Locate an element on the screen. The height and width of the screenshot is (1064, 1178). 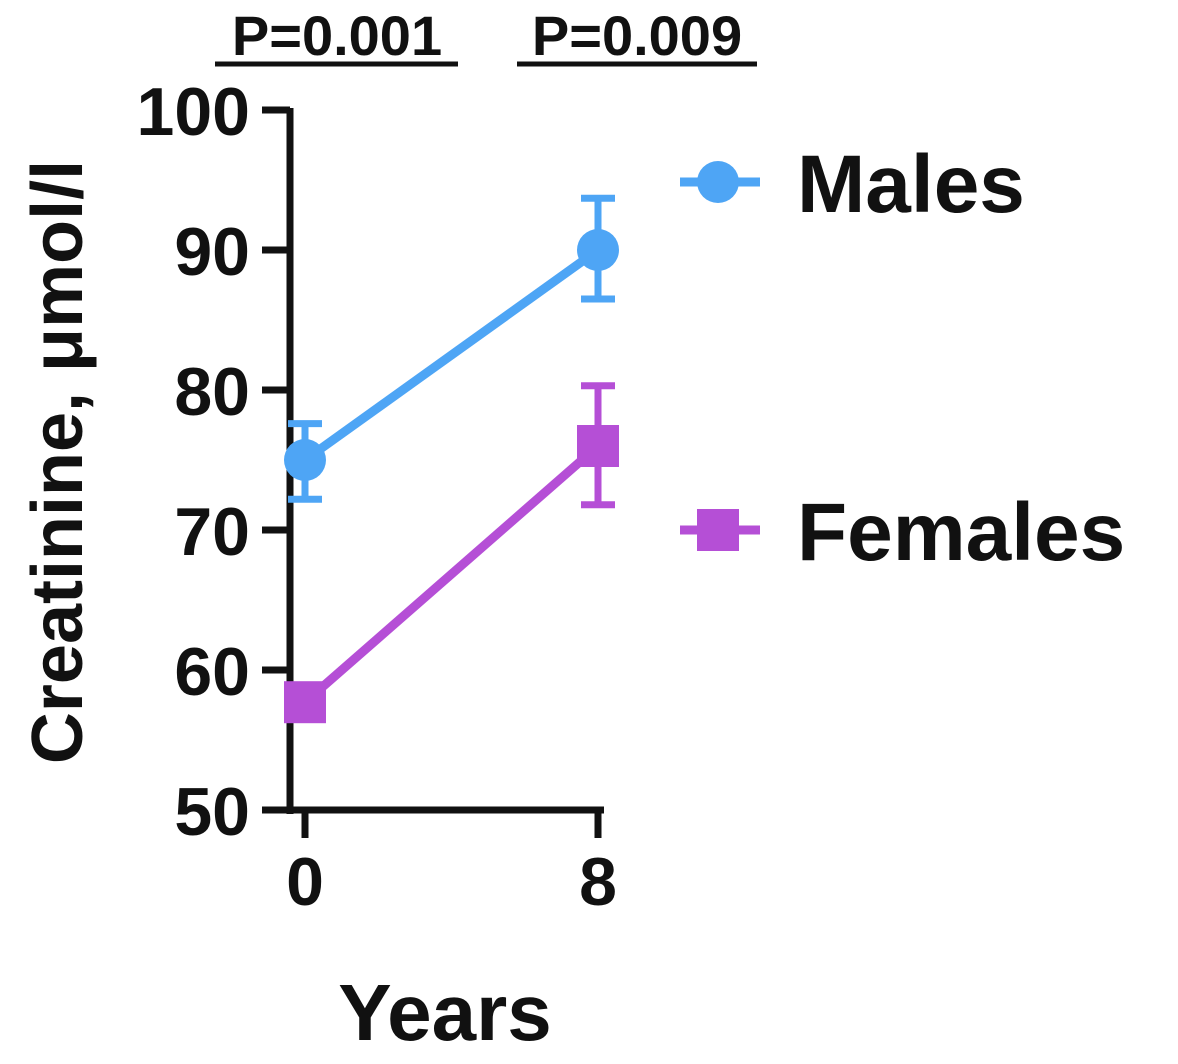
series-males is located at coordinates (451, 348).